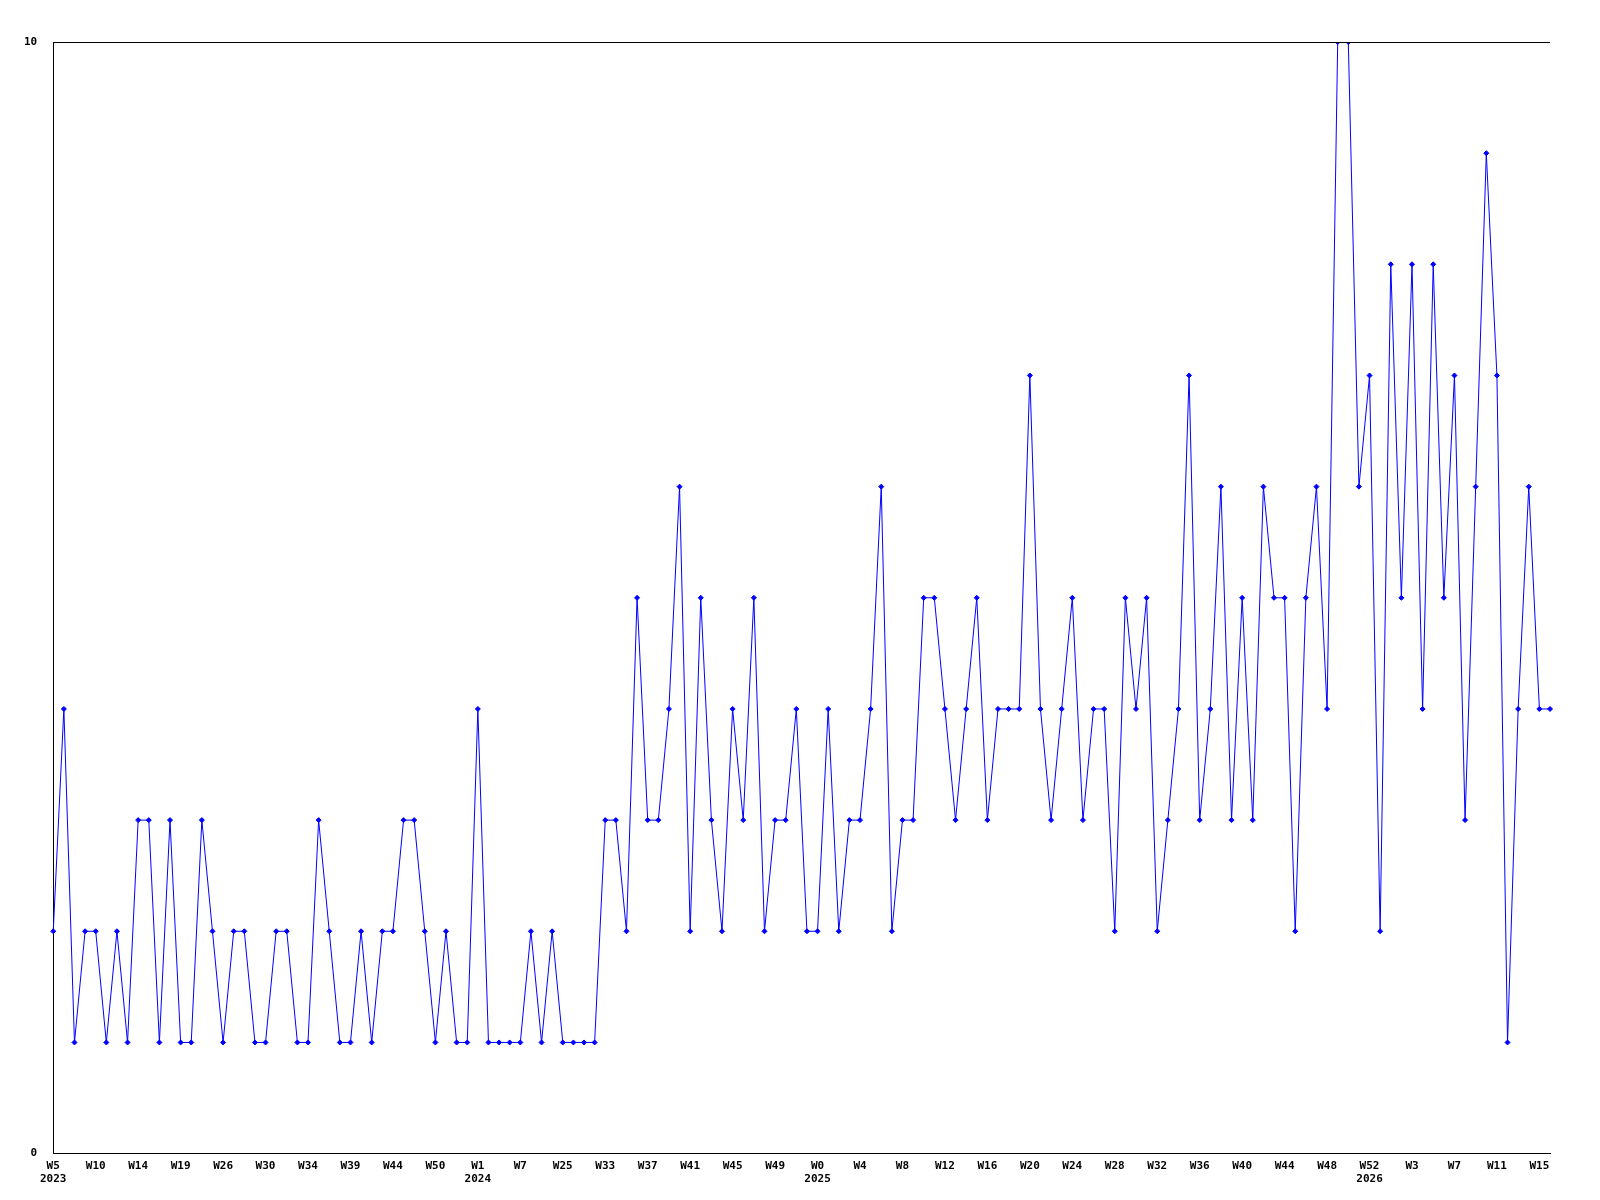  I want to click on x-tick-label: W20, so click(1029, 1166).